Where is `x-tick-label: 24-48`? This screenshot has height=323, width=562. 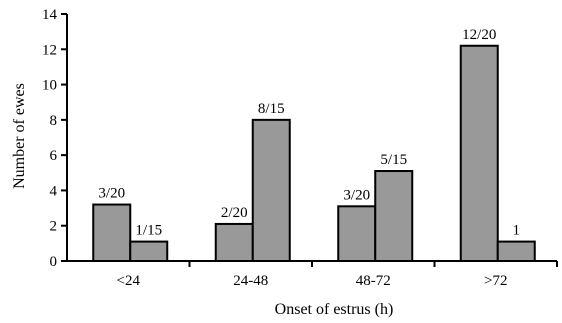 x-tick-label: 24-48 is located at coordinates (250, 281).